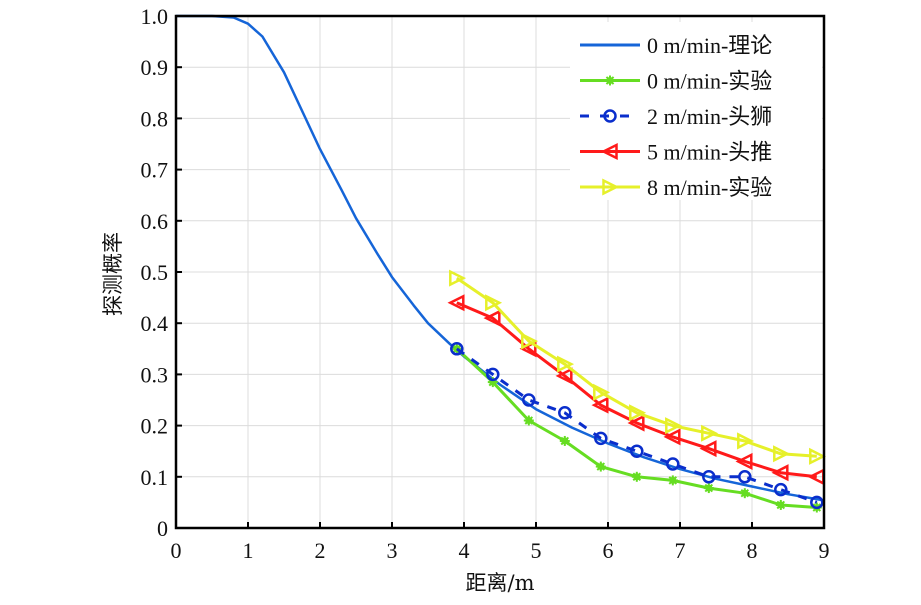  I want to click on legend-item: 5 m/min-头推, so click(676, 152).